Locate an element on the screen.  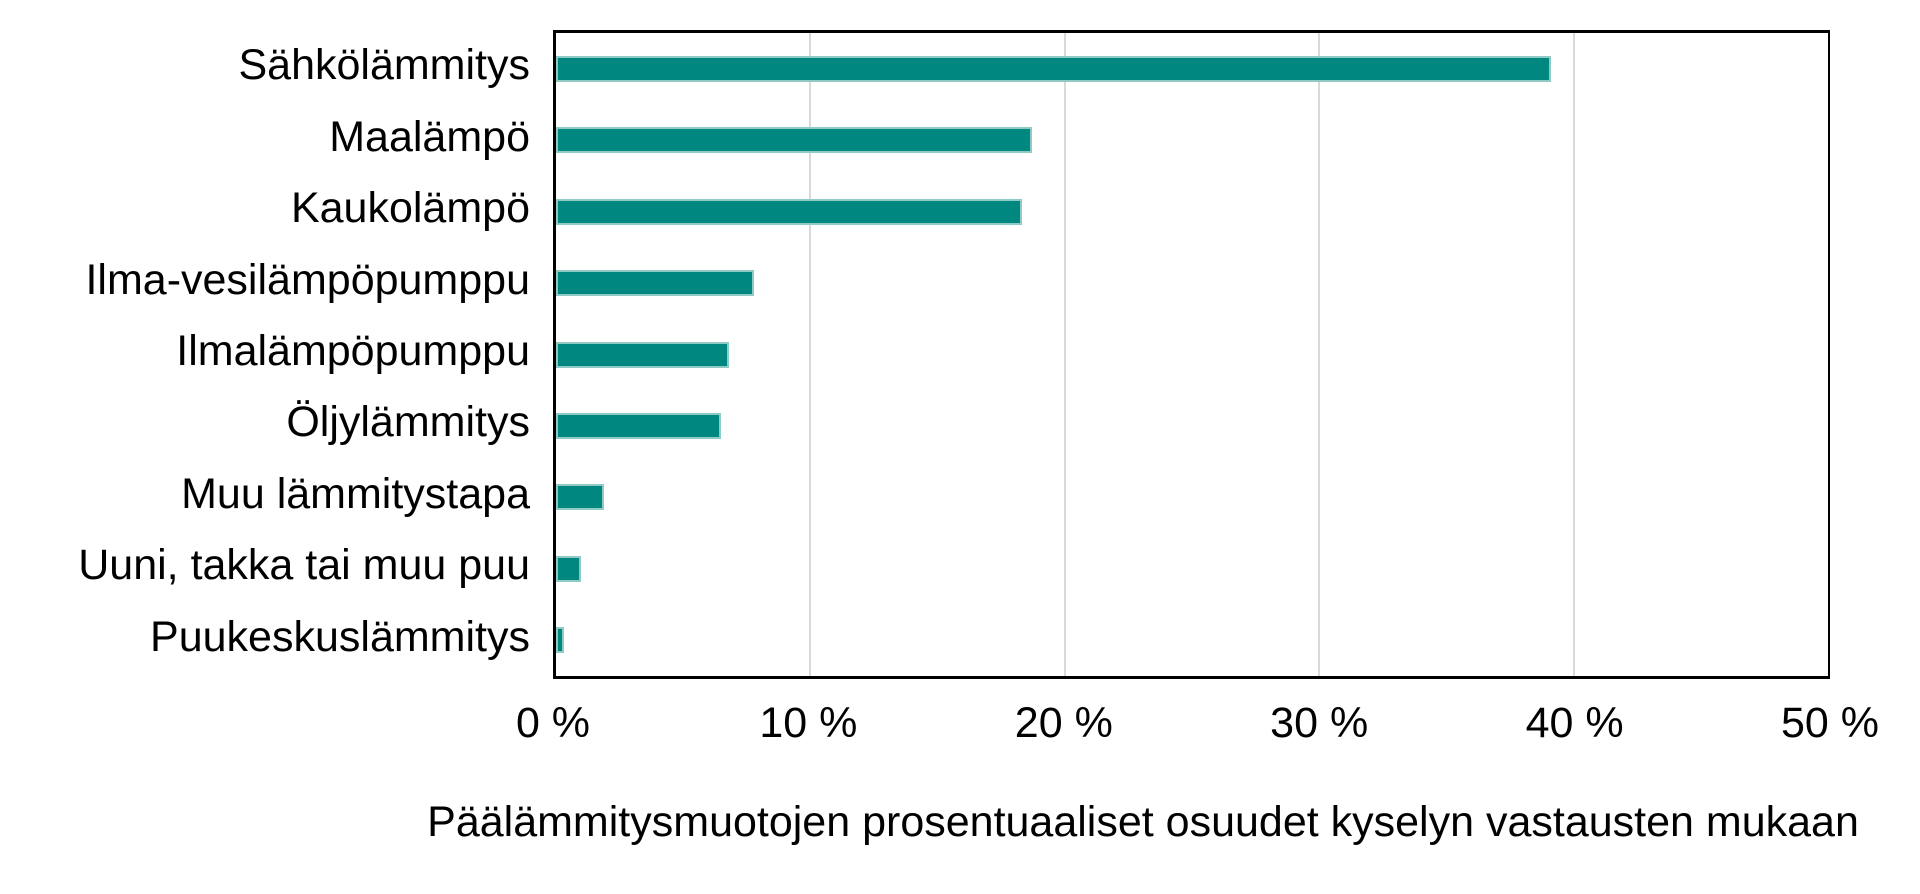
category-label-2: Maalämpö is located at coordinates (429, 136).